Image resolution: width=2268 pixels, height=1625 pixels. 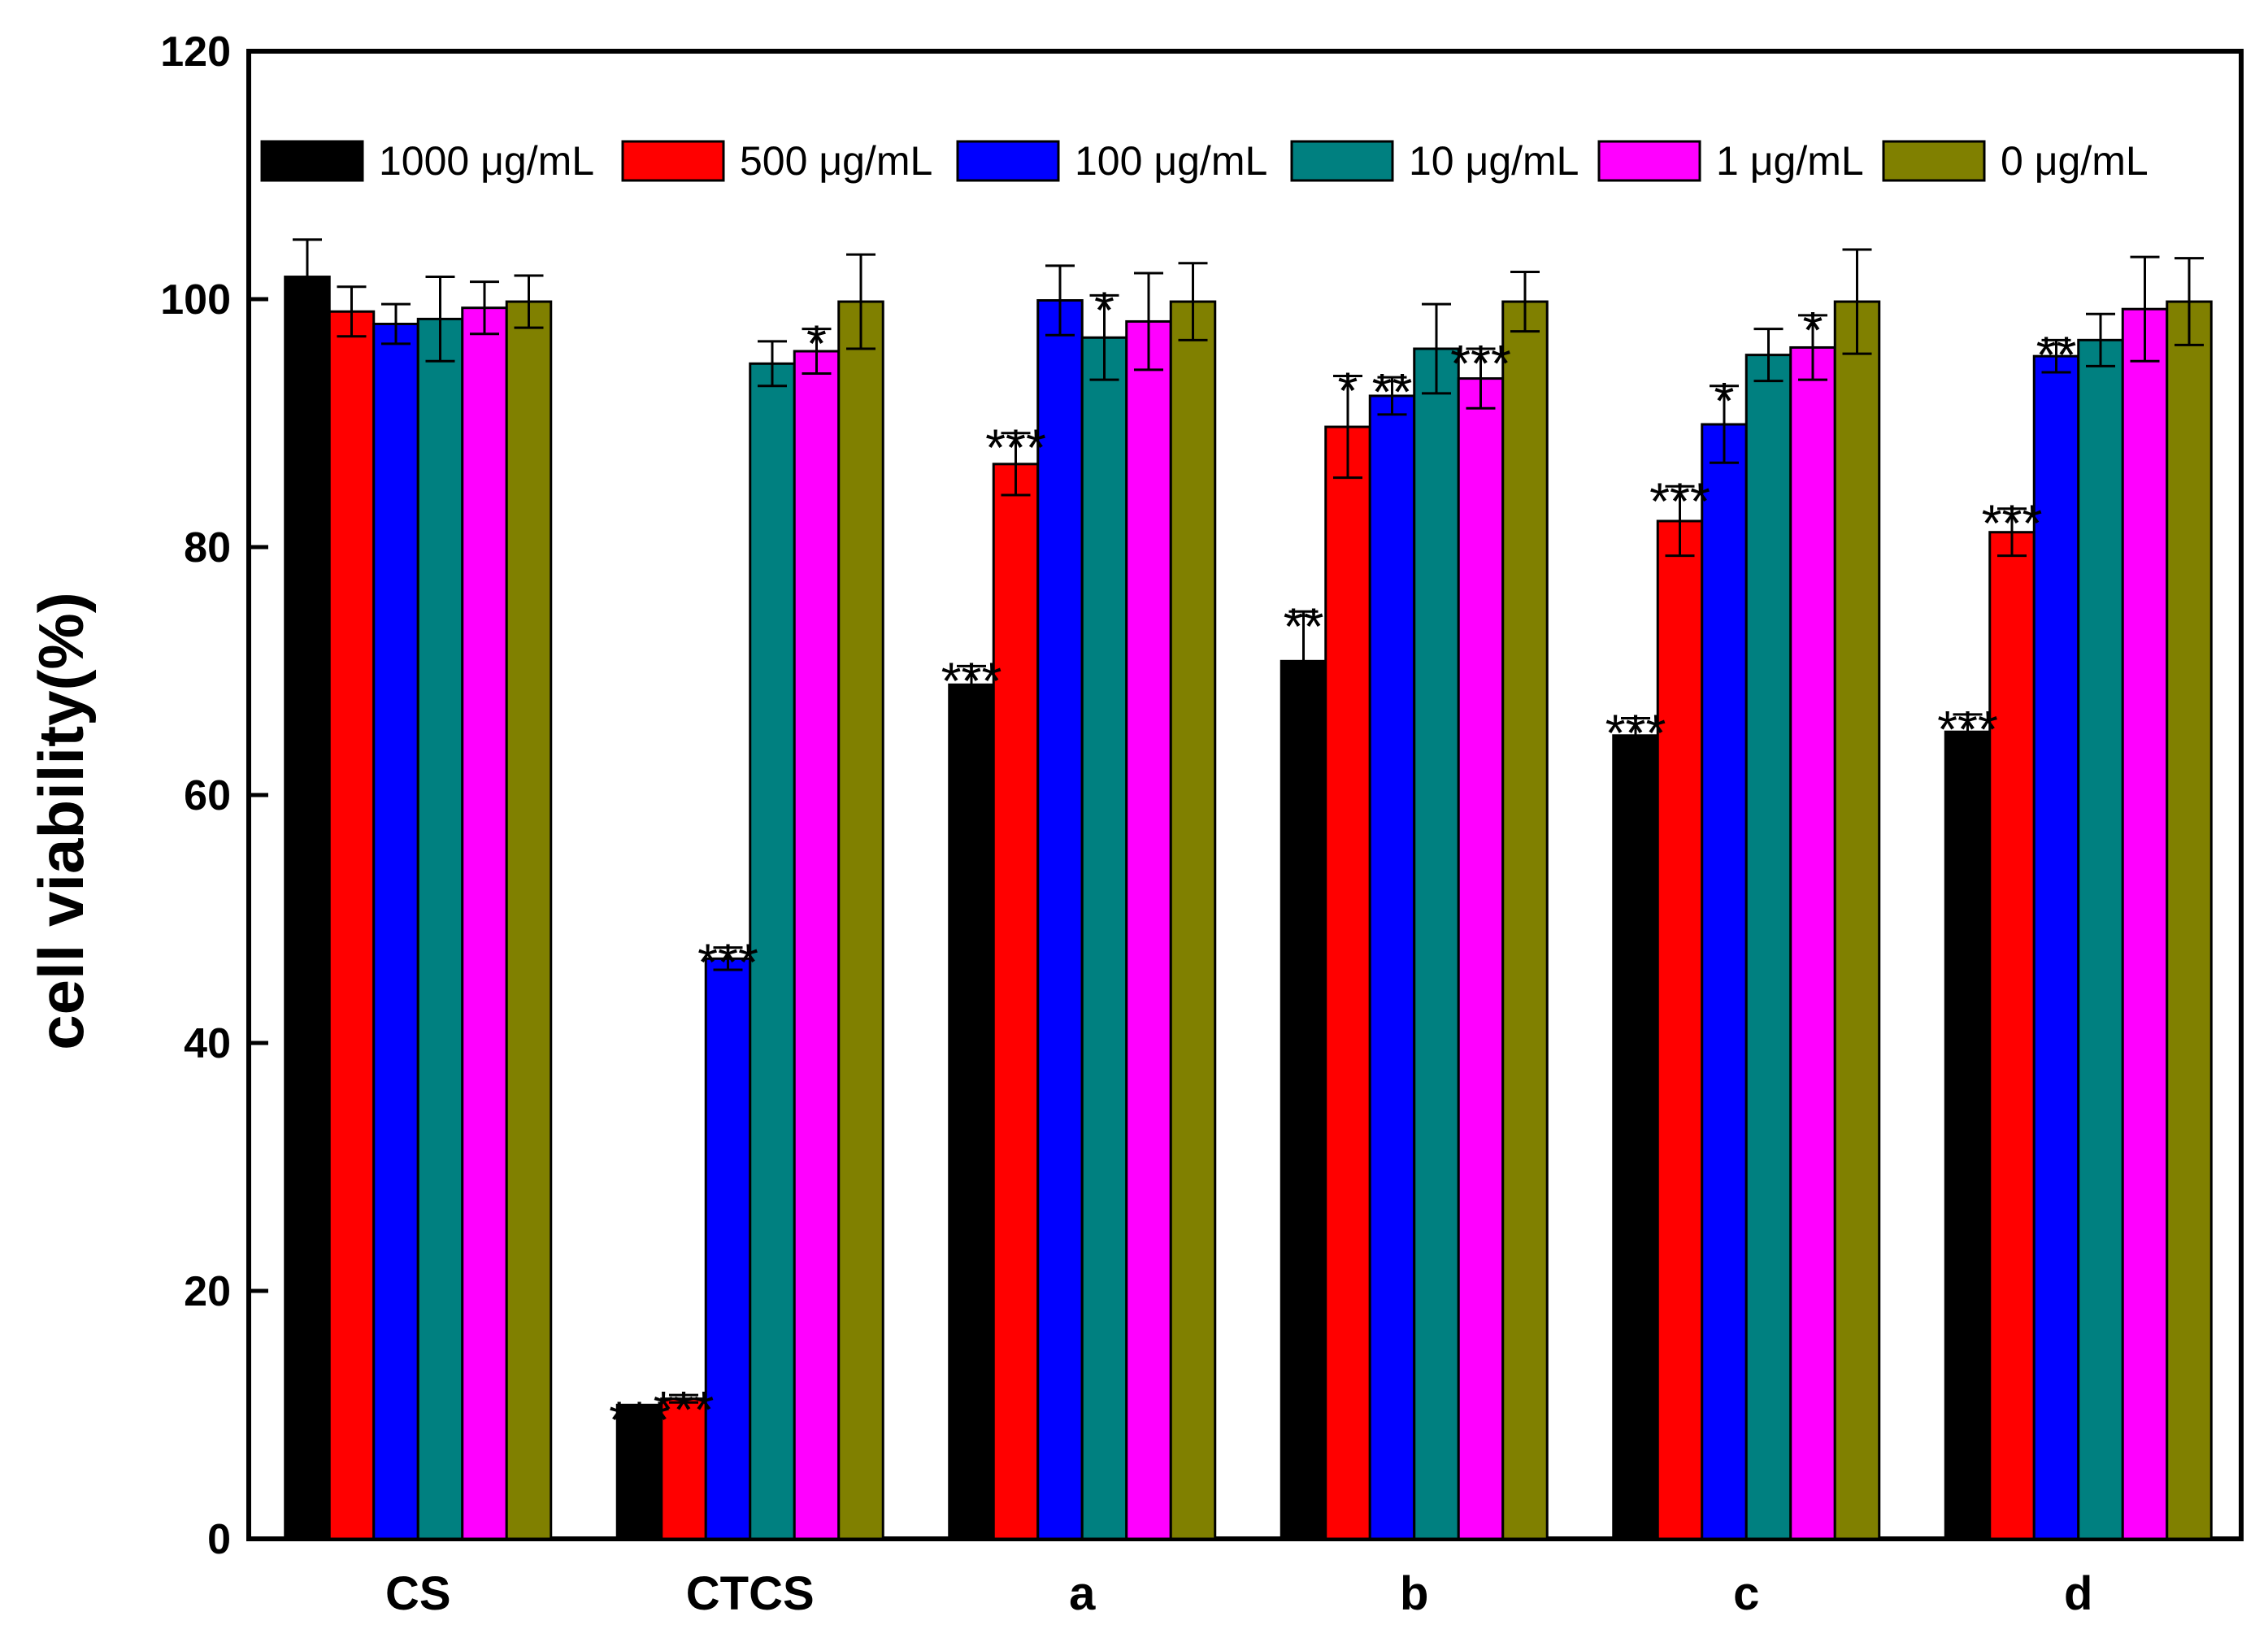 I want to click on legend-label: 1000 μg/mL, so click(x=487, y=161).